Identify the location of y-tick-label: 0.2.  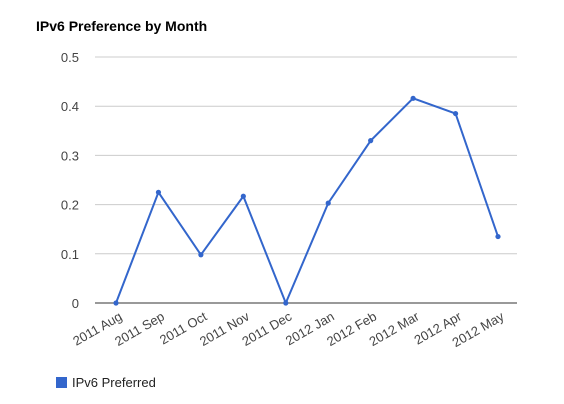
(70, 205).